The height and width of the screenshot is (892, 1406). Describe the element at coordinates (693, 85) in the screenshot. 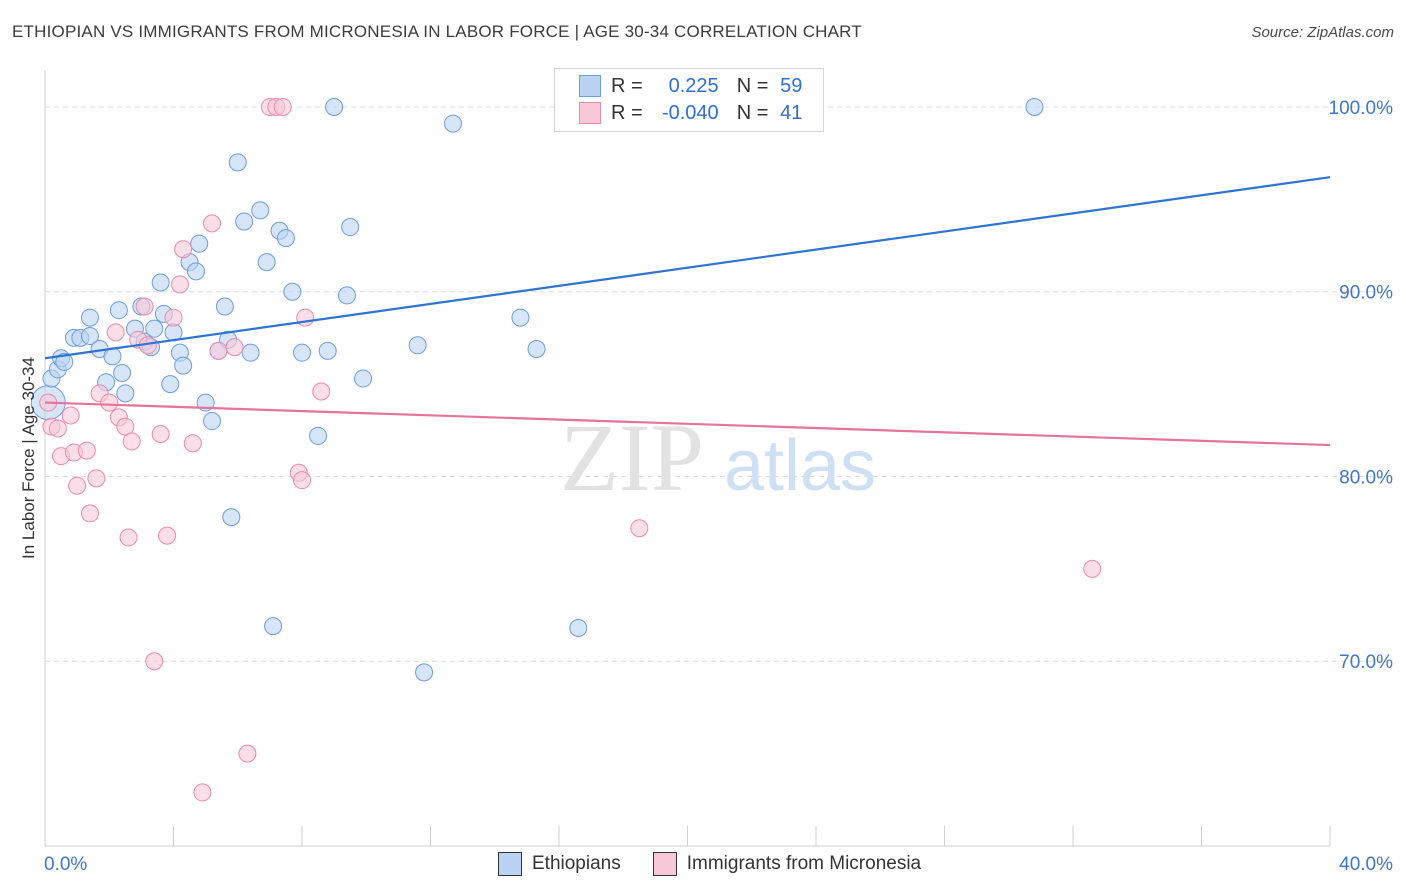

I see `legend-r-value-ethiopians: 0.225` at that location.